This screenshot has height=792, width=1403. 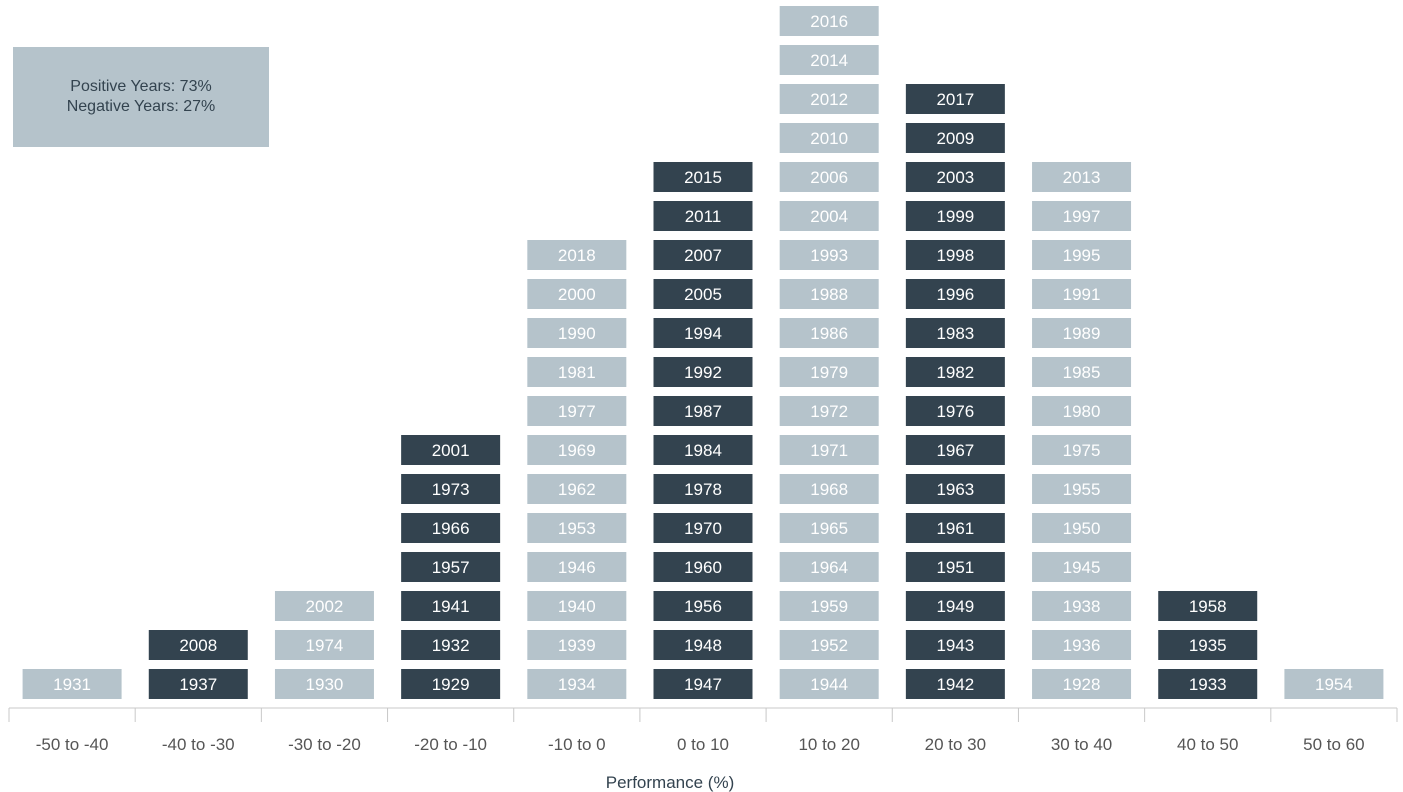 I want to click on year-label: 1937, so click(x=198, y=684).